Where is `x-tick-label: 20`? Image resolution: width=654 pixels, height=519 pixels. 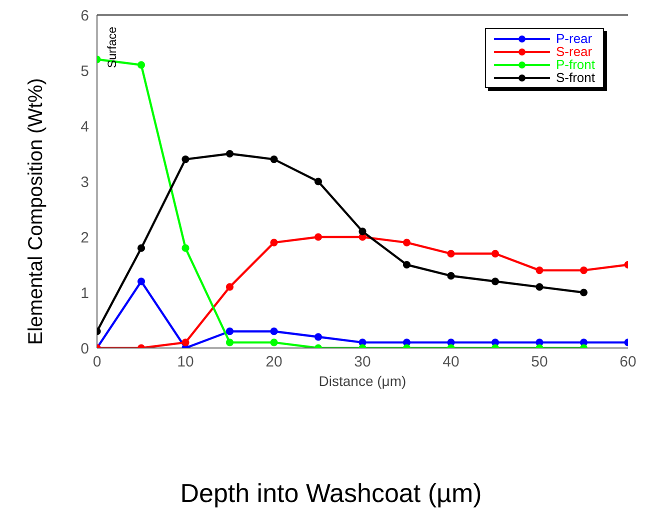 x-tick-label: 20 is located at coordinates (274, 362).